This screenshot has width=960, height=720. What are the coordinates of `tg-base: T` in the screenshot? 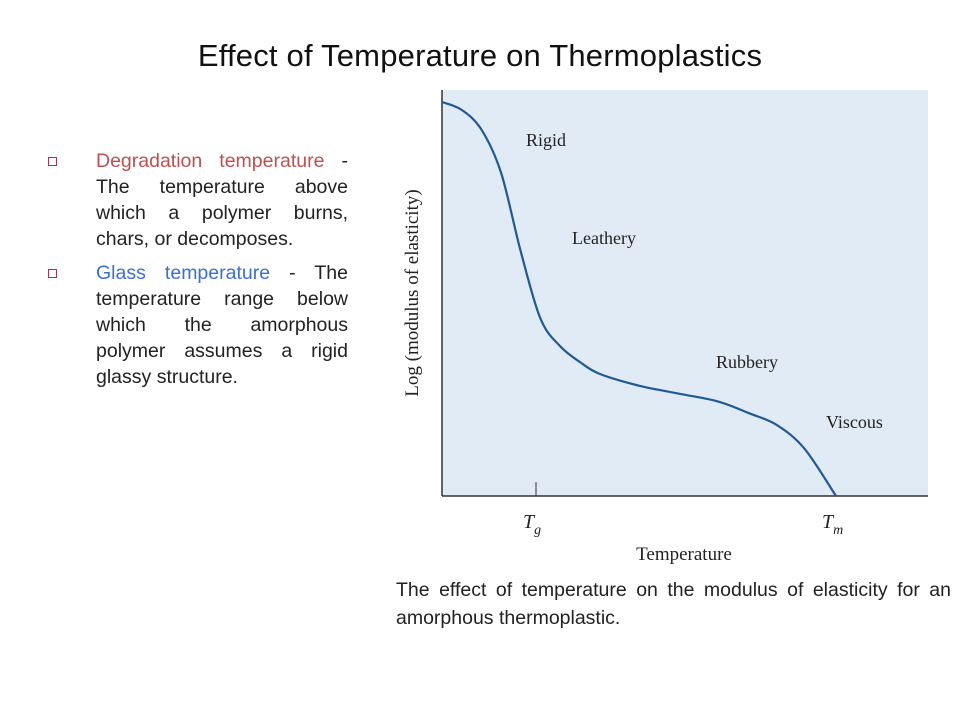 It's located at (529, 522).